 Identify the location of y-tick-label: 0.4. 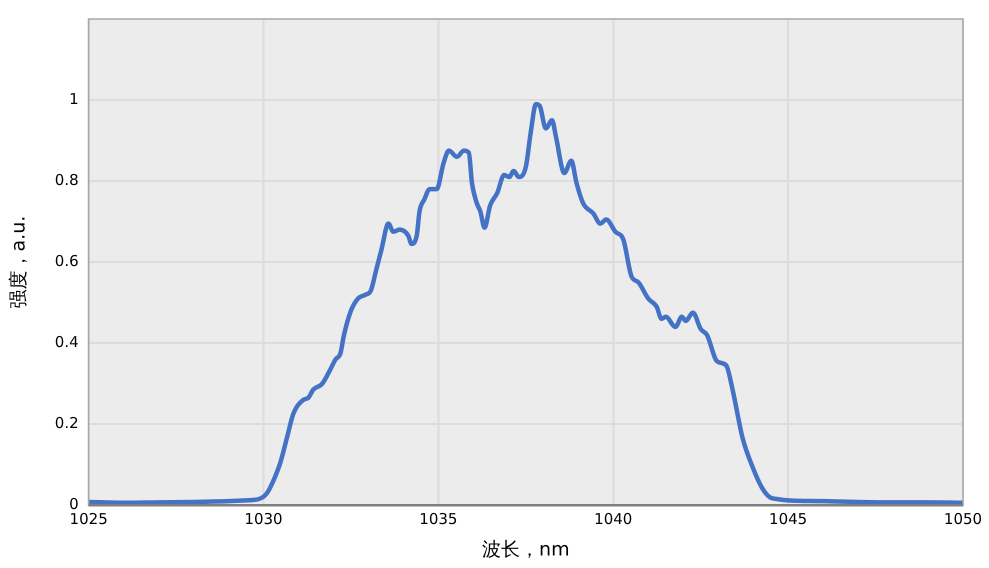
(66, 342).